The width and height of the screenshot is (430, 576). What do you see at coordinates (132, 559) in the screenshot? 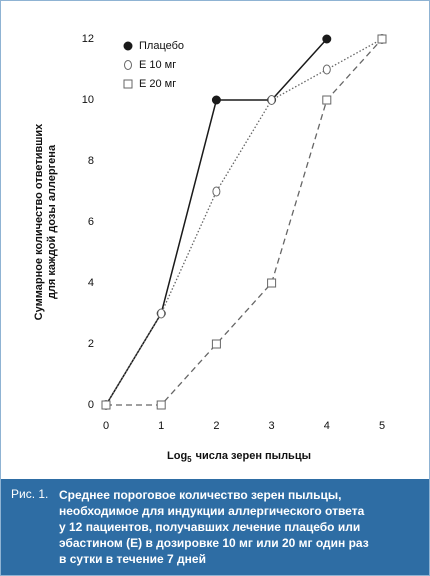
I see `caption-line: в сутки в течение 7 дней` at bounding box center [132, 559].